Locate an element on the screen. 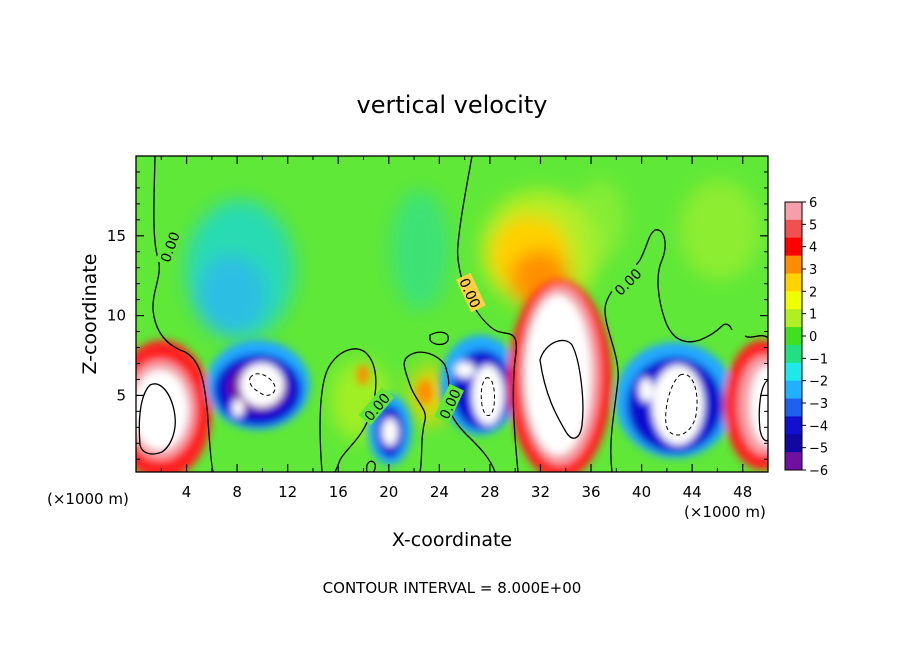  colorbar-tick-label: 4 is located at coordinates (813, 248).